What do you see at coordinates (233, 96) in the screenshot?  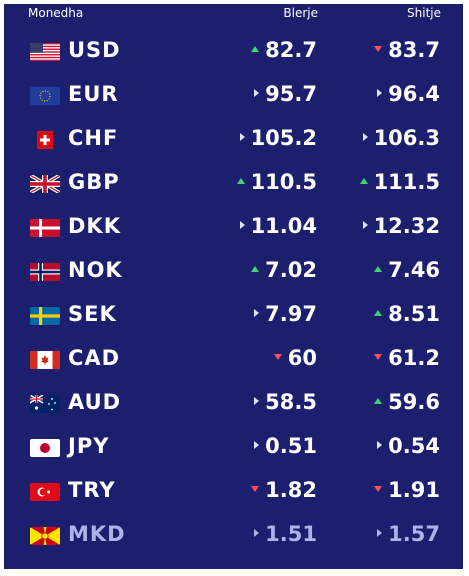 I see `rate-row-eur: EUR 95.7 96.4` at bounding box center [233, 96].